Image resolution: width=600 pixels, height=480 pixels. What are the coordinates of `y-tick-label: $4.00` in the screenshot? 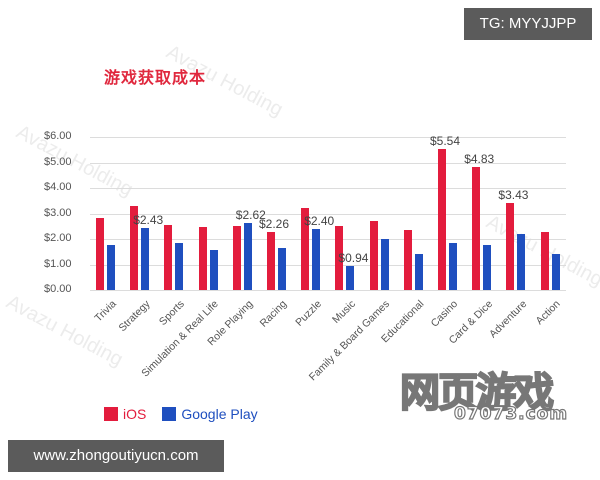 It's located at (58, 187).